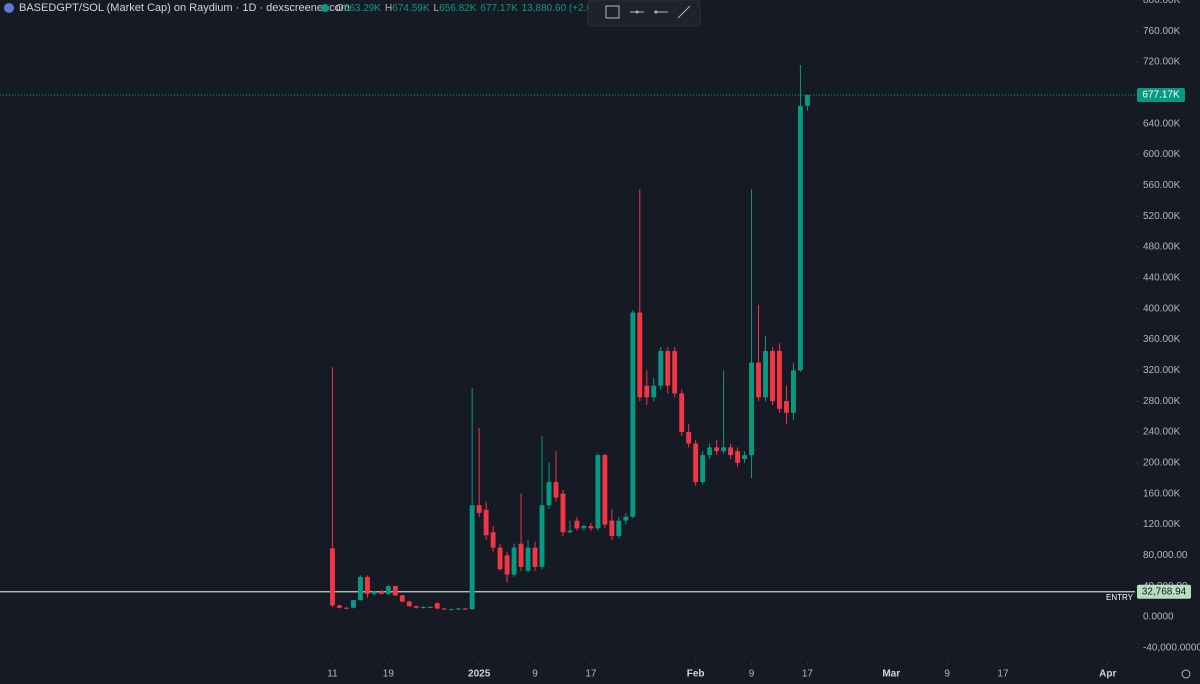  I want to click on y-tick-label: 560.00K, so click(1162, 185).